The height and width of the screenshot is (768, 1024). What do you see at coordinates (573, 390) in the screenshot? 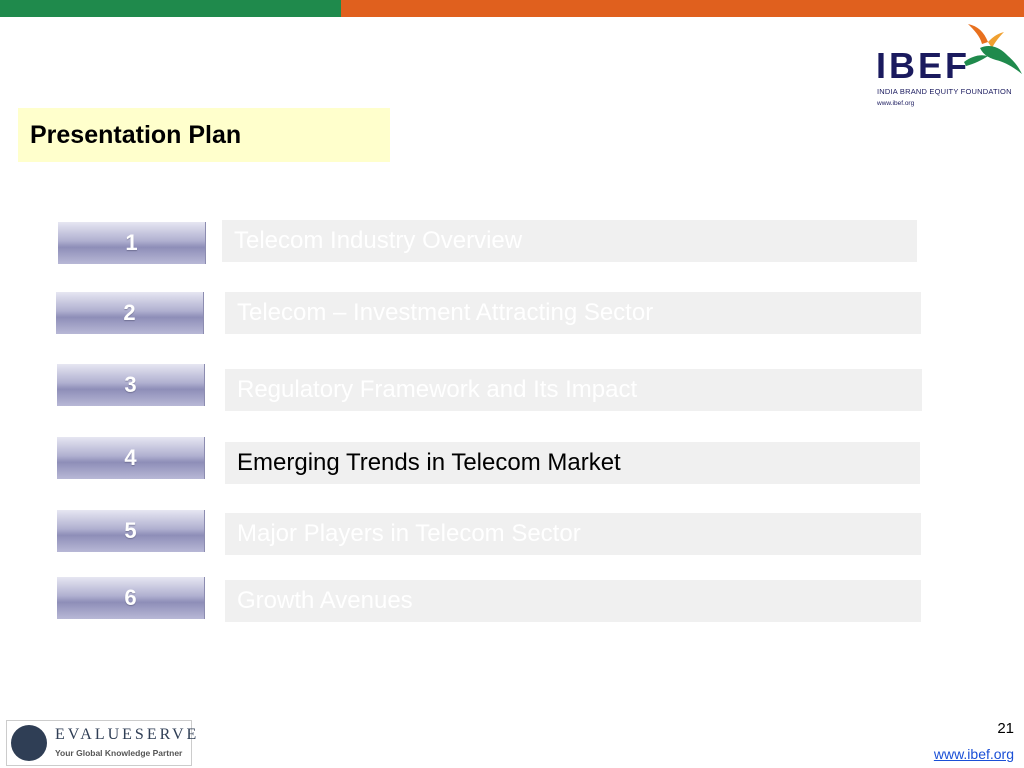
I see `agenda-item-3: Regulatory Framework and Its Impact` at bounding box center [573, 390].